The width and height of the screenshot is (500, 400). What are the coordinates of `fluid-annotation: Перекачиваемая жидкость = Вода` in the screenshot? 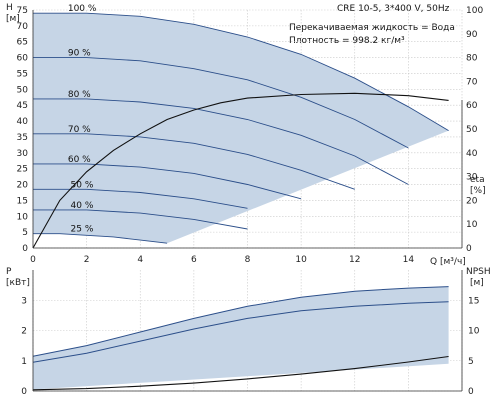 It's located at (372, 28).